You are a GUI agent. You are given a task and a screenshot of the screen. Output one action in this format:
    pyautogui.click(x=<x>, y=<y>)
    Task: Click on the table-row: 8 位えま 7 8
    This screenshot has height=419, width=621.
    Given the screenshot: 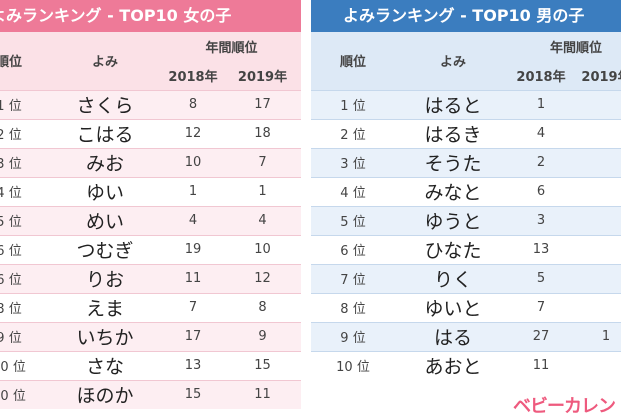 What is the action you would take?
    pyautogui.click(x=150, y=307)
    